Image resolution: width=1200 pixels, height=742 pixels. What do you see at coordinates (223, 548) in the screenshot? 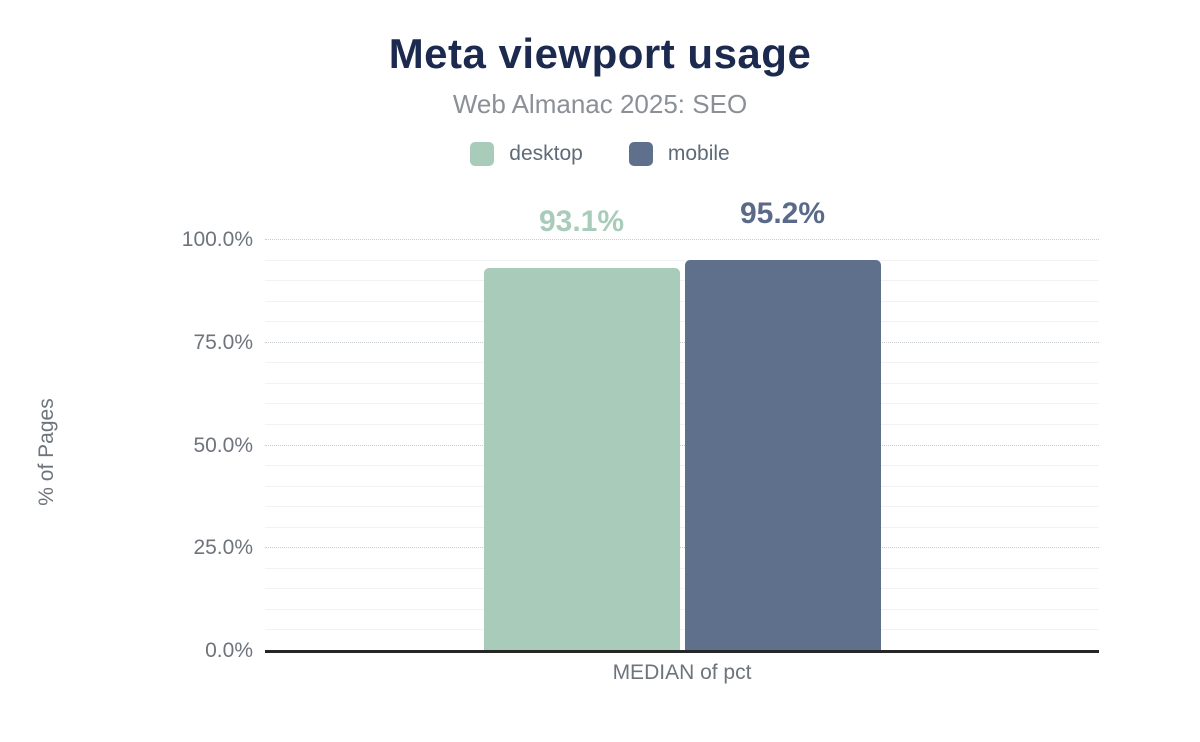
I see `y-tick-label: 25.0%` at bounding box center [223, 548].